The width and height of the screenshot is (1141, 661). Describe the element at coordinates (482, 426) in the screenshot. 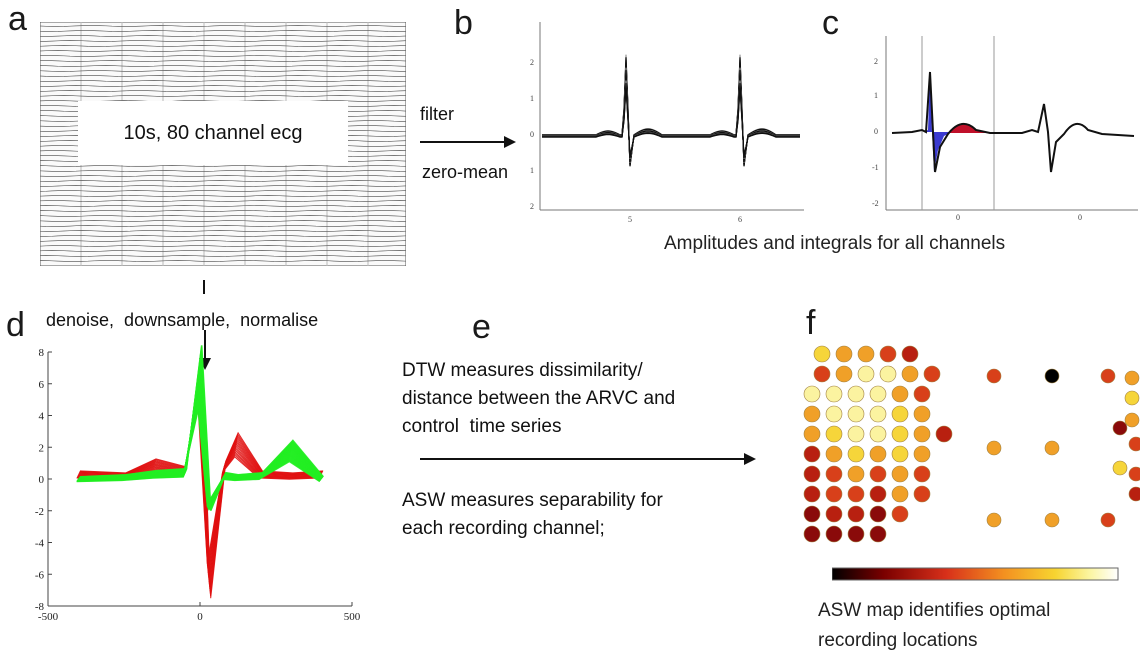

I see `dtw-line-3: control time series` at that location.